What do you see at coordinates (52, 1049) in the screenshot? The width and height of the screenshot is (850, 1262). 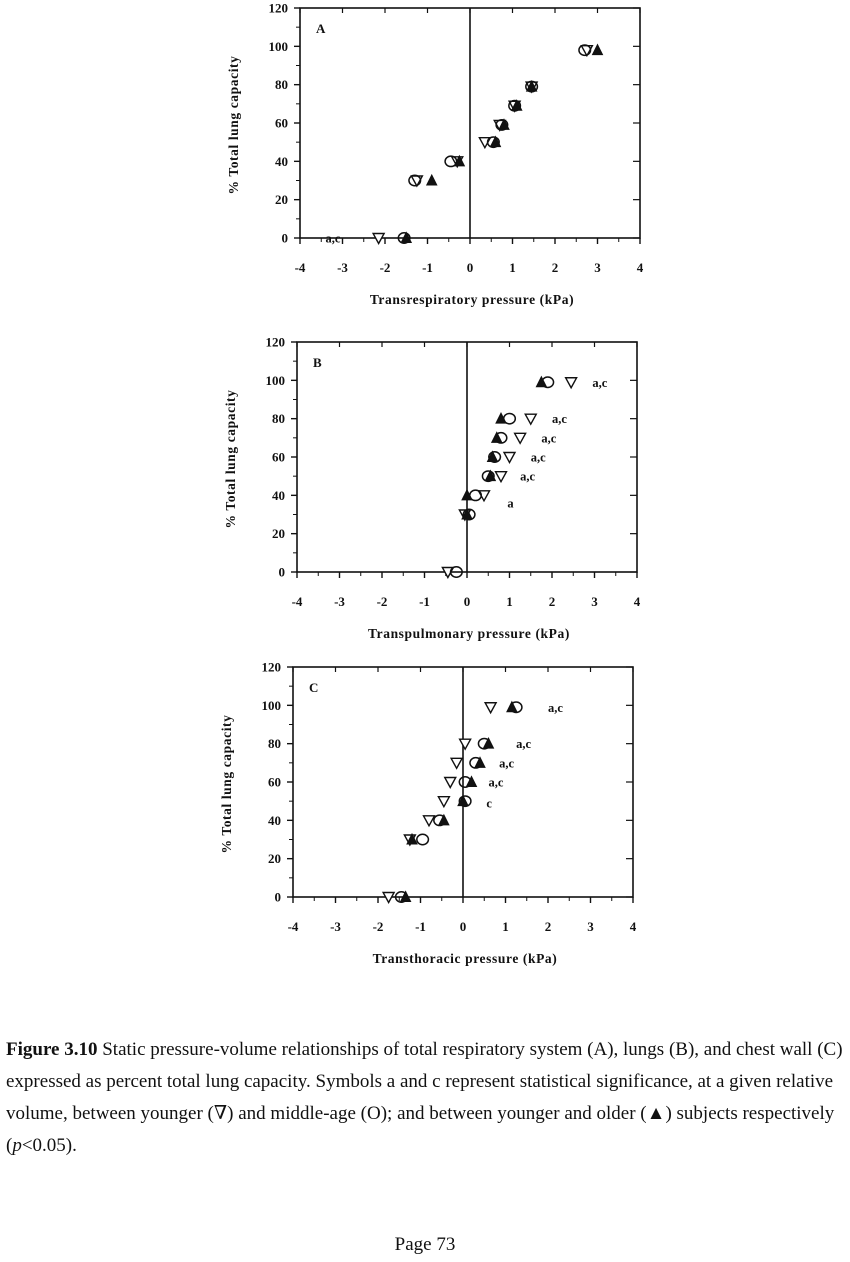 I see `caption-label: Figure 3.10` at bounding box center [52, 1049].